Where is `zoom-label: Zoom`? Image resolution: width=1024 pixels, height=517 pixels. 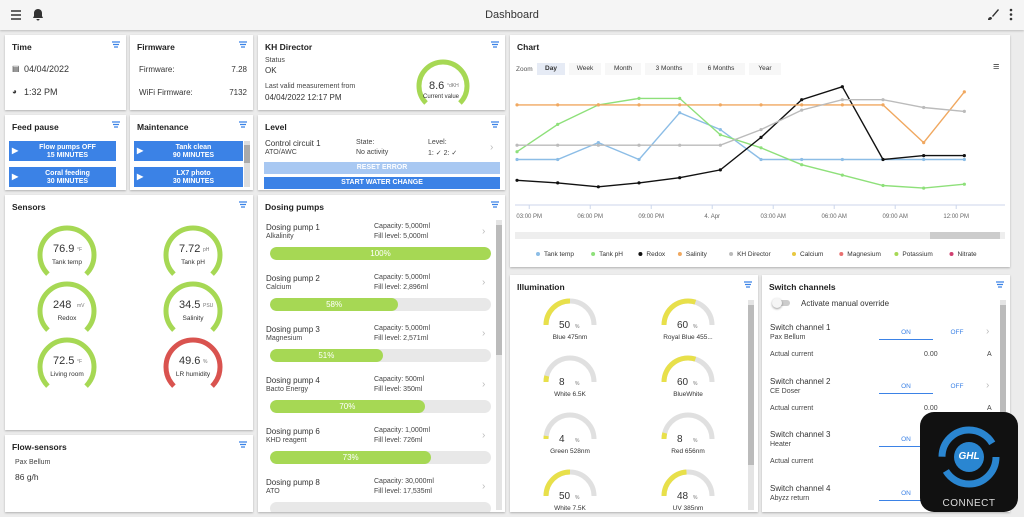
zoom-label: Zoom is located at coordinates (524, 69).